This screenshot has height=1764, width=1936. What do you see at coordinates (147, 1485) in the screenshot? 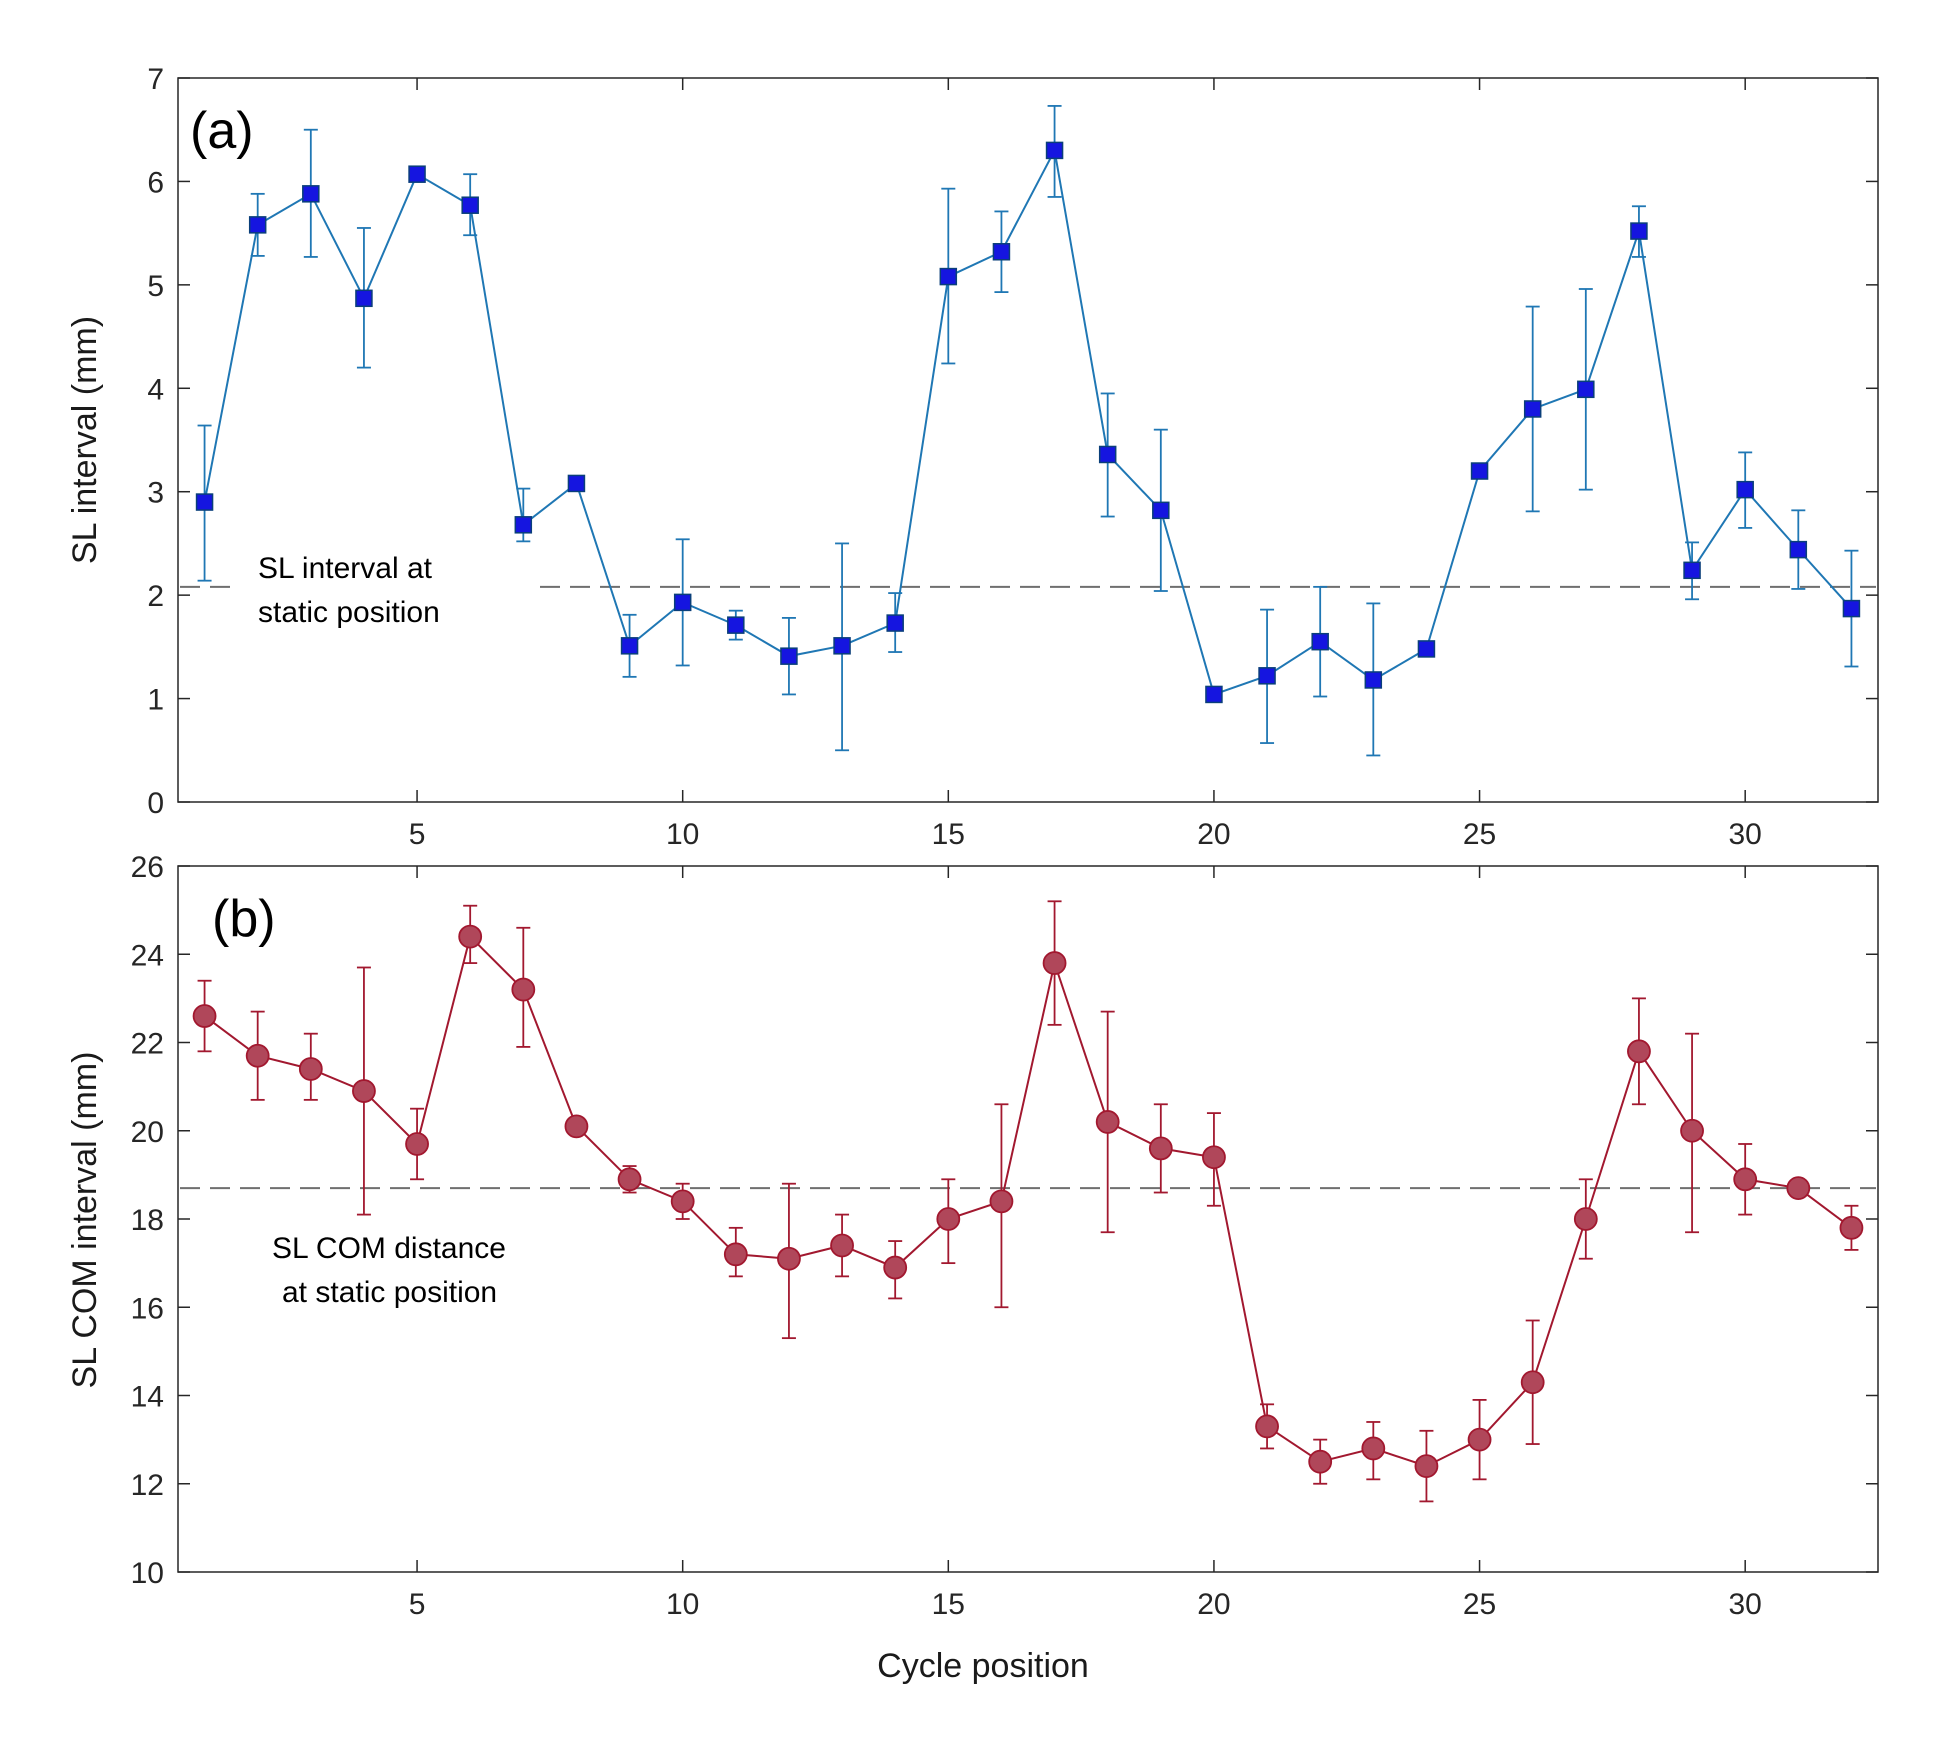
I see `y-tick-label: 12` at bounding box center [147, 1485].